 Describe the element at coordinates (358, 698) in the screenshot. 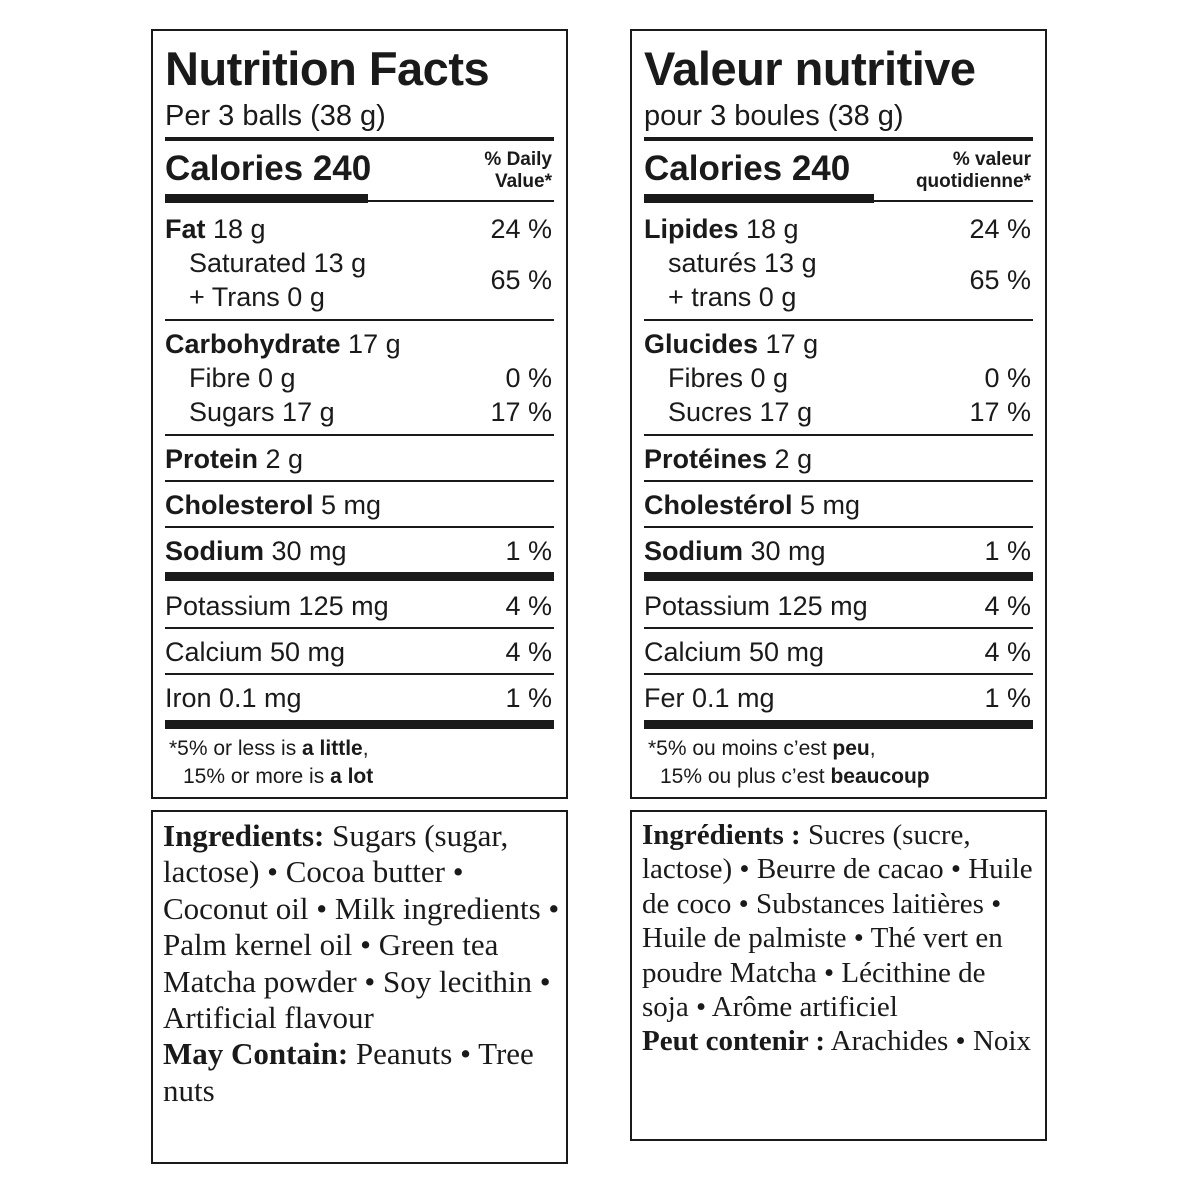

I see `iron-row: Iron 0.1 mg 1 %` at that location.